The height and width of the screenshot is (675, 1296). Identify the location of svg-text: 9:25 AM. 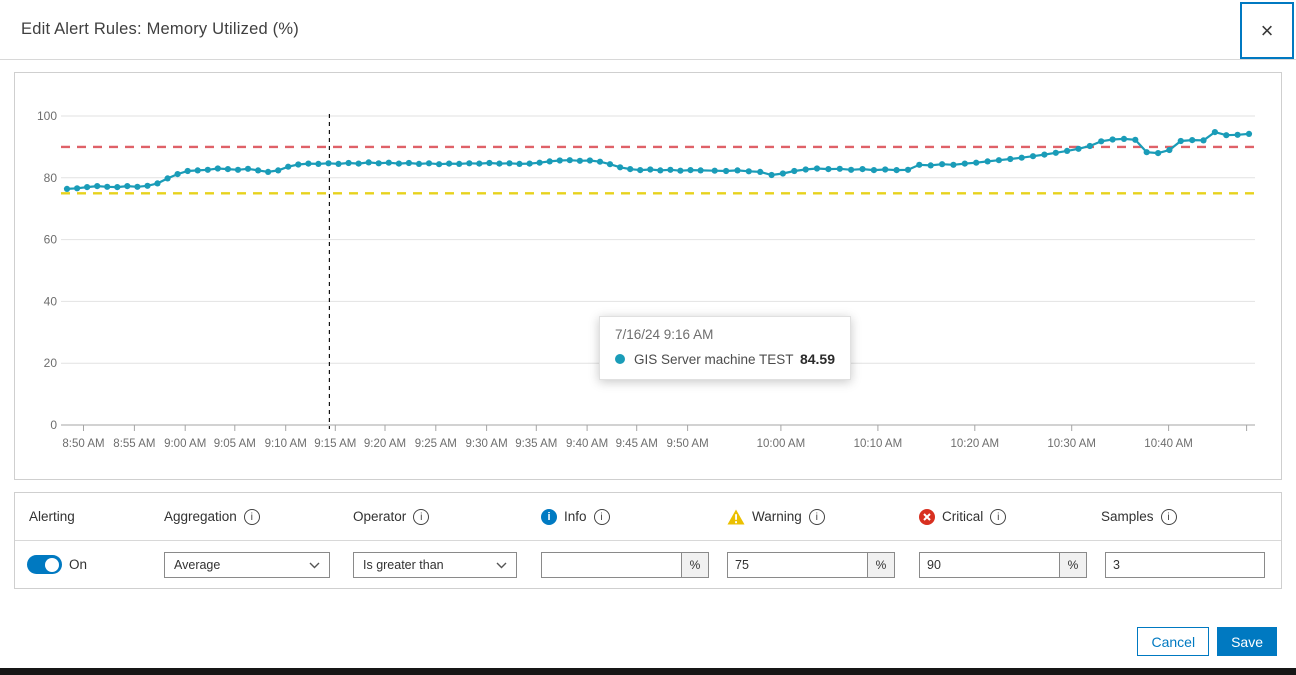
(436, 444).